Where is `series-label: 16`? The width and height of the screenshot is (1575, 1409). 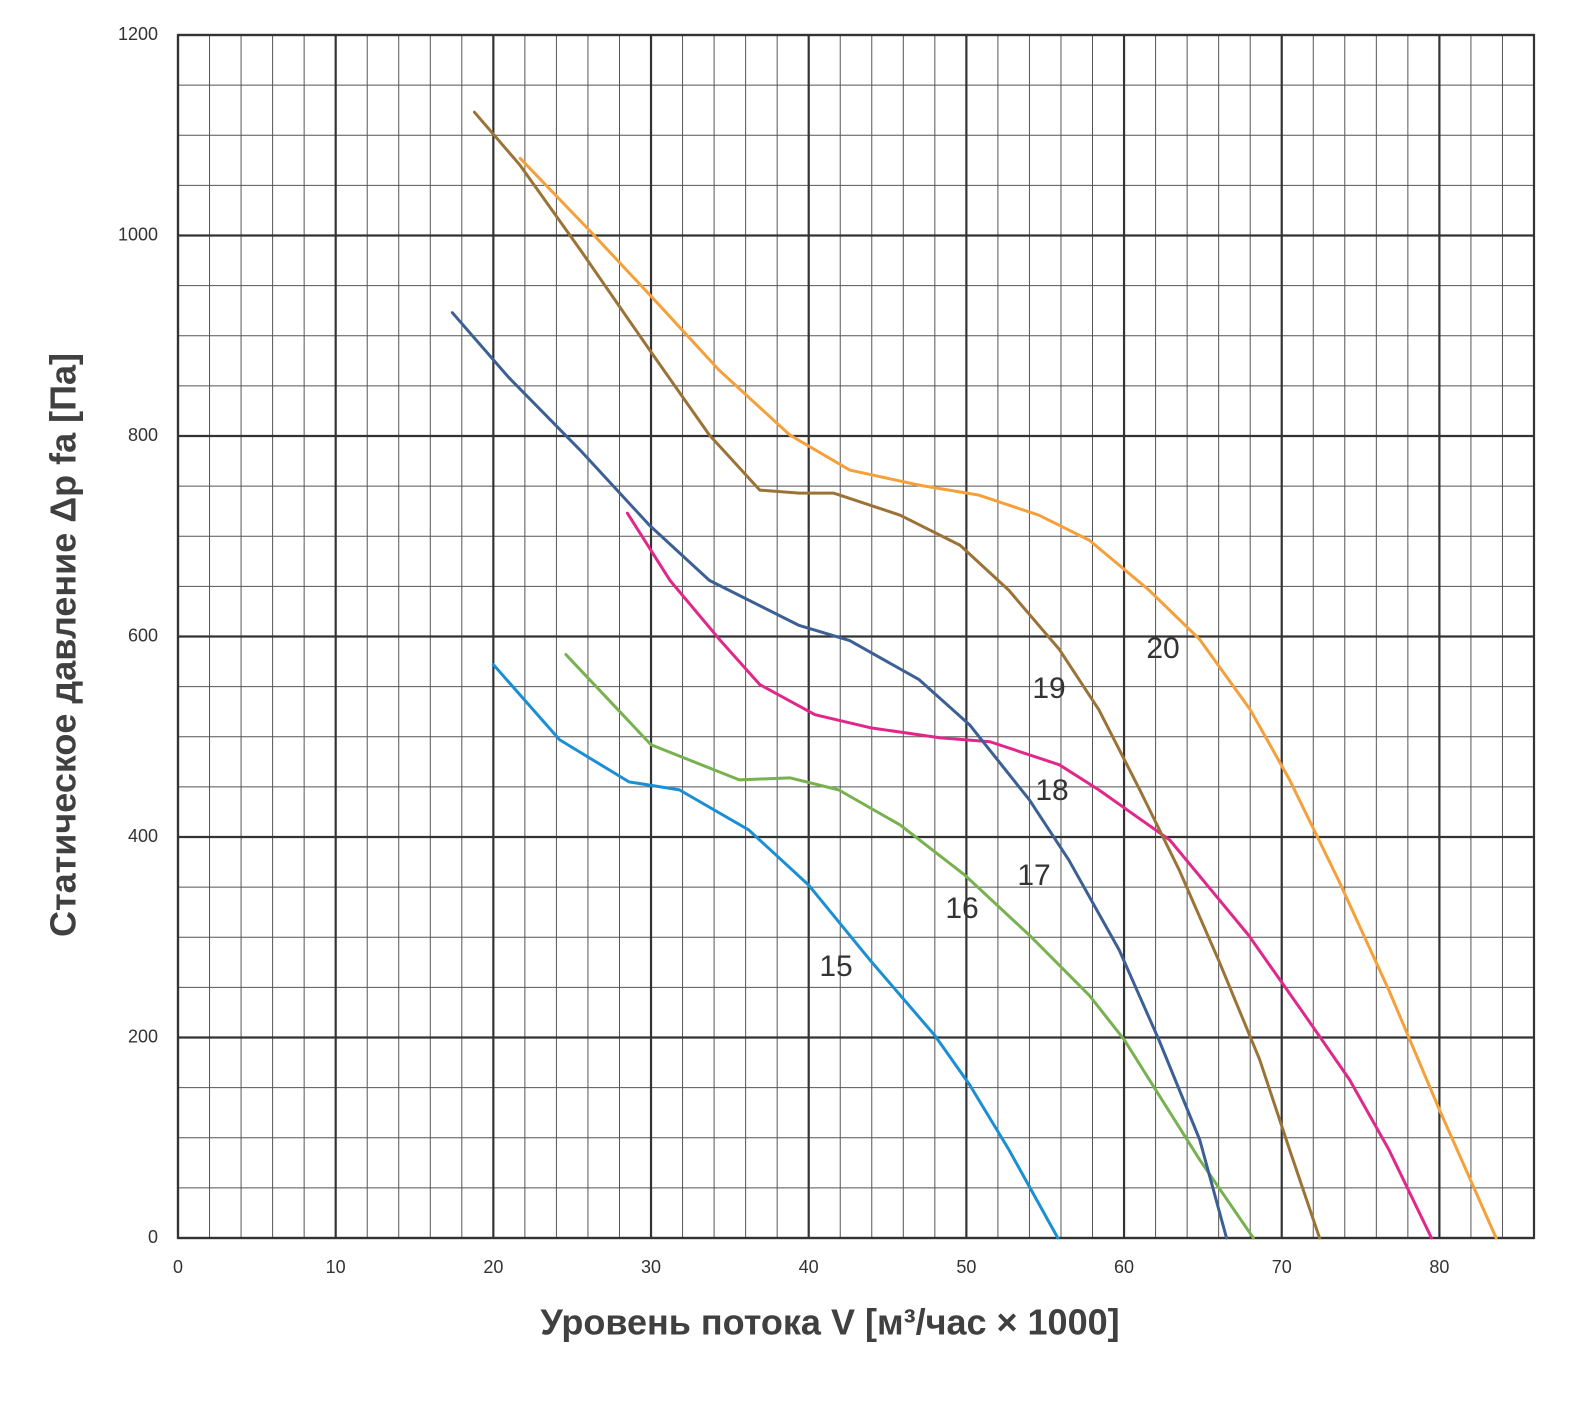 series-label: 16 is located at coordinates (961, 908).